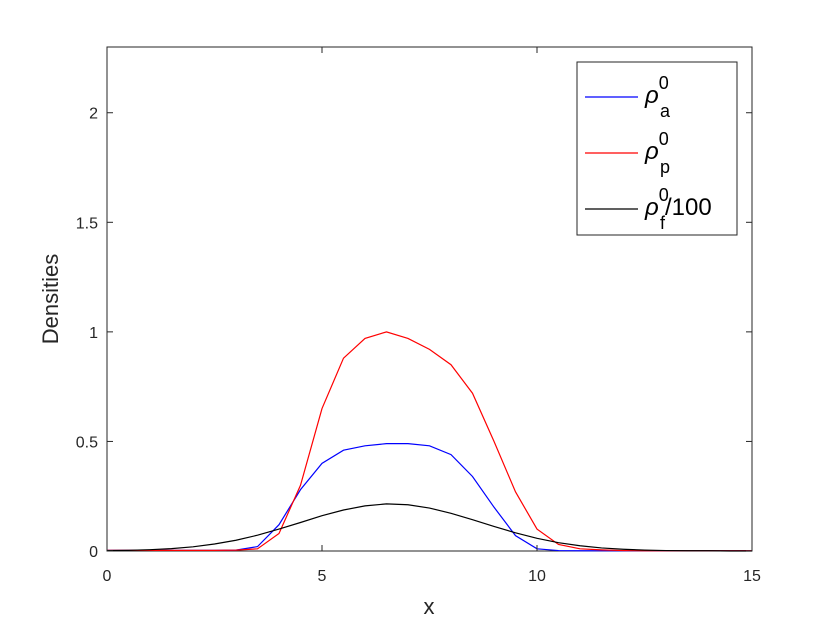 This screenshot has width=830, height=623. Describe the element at coordinates (752, 576) in the screenshot. I see `x-tick-label: 15` at that location.